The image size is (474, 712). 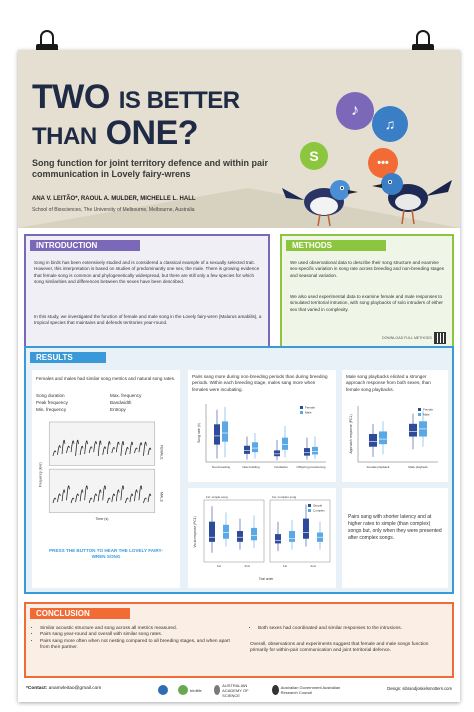 I want to click on mountain-decoration, so click(x=239, y=208).